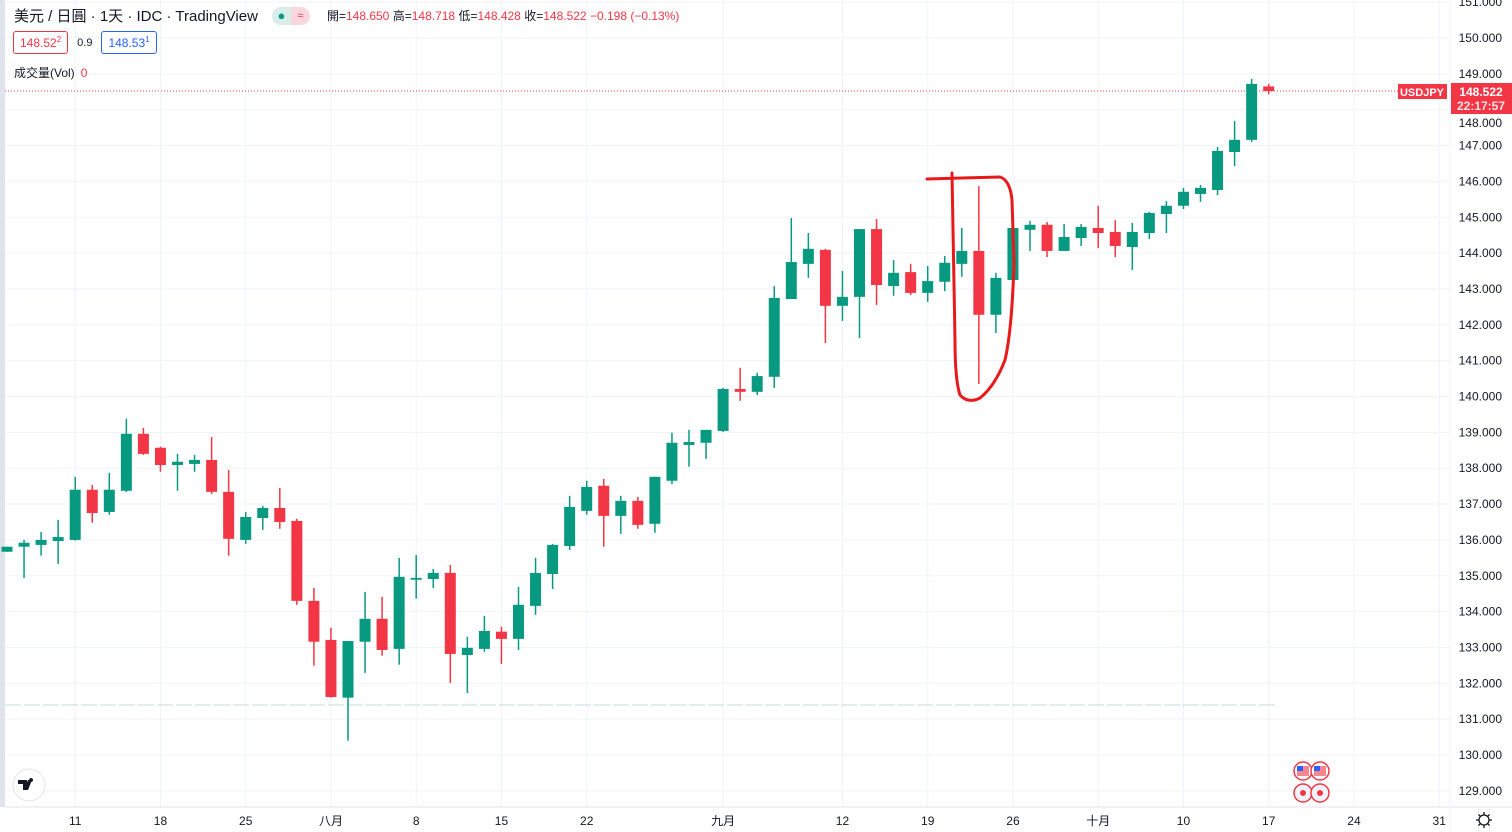  What do you see at coordinates (136, 16) in the screenshot?
I see `symbol-title: 美元 / 日圓 · 1天 · IDC · TradingView` at bounding box center [136, 16].